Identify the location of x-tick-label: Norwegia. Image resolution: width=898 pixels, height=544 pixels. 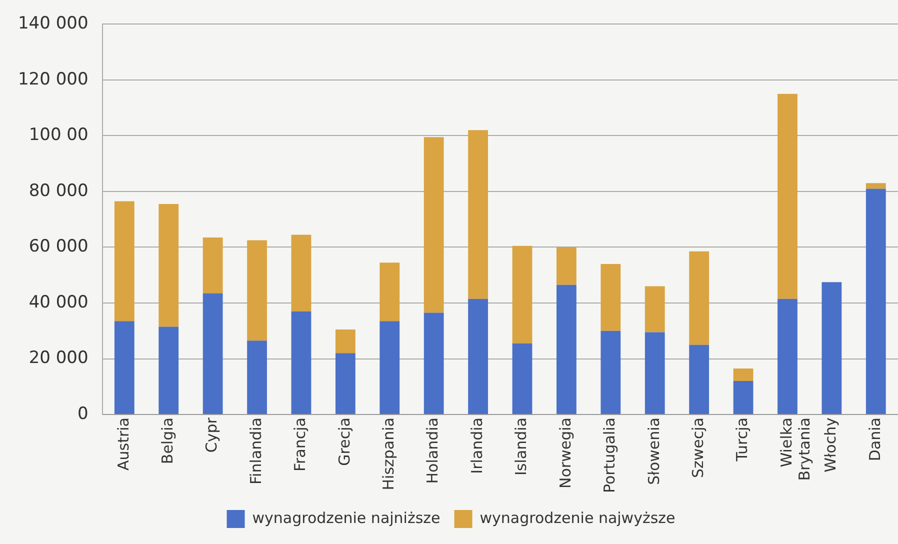
(565, 453).